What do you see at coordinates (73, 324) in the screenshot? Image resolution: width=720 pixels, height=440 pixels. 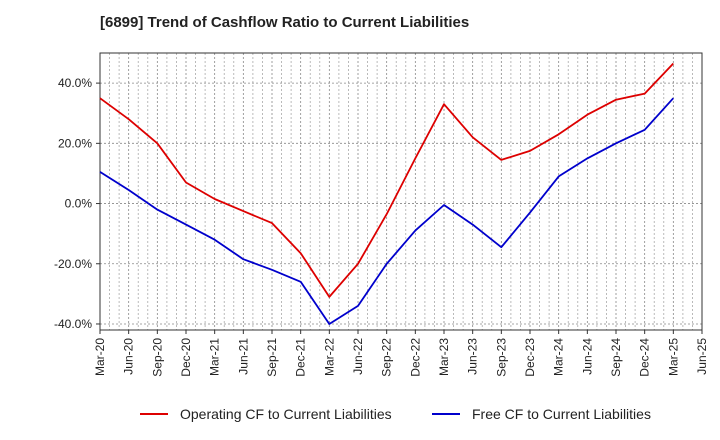 I see `y-tick-label: -40.0%` at bounding box center [73, 324].